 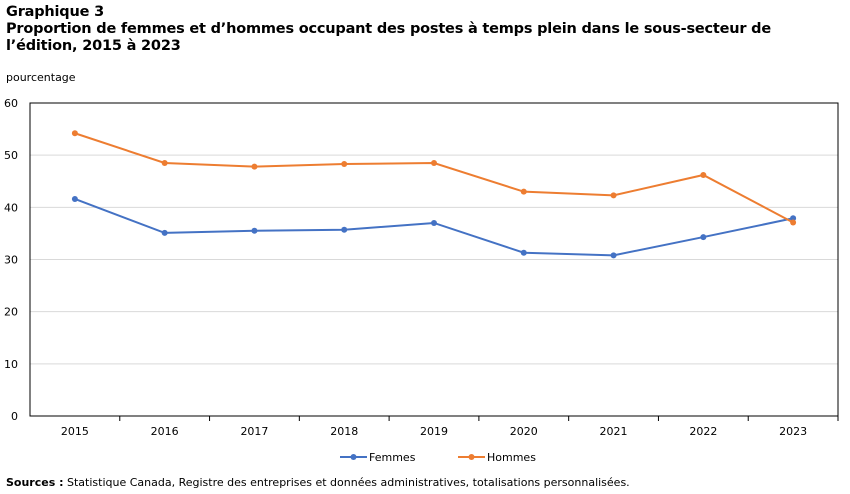 I want to click on x-tick-label: 2020, so click(x=524, y=431).